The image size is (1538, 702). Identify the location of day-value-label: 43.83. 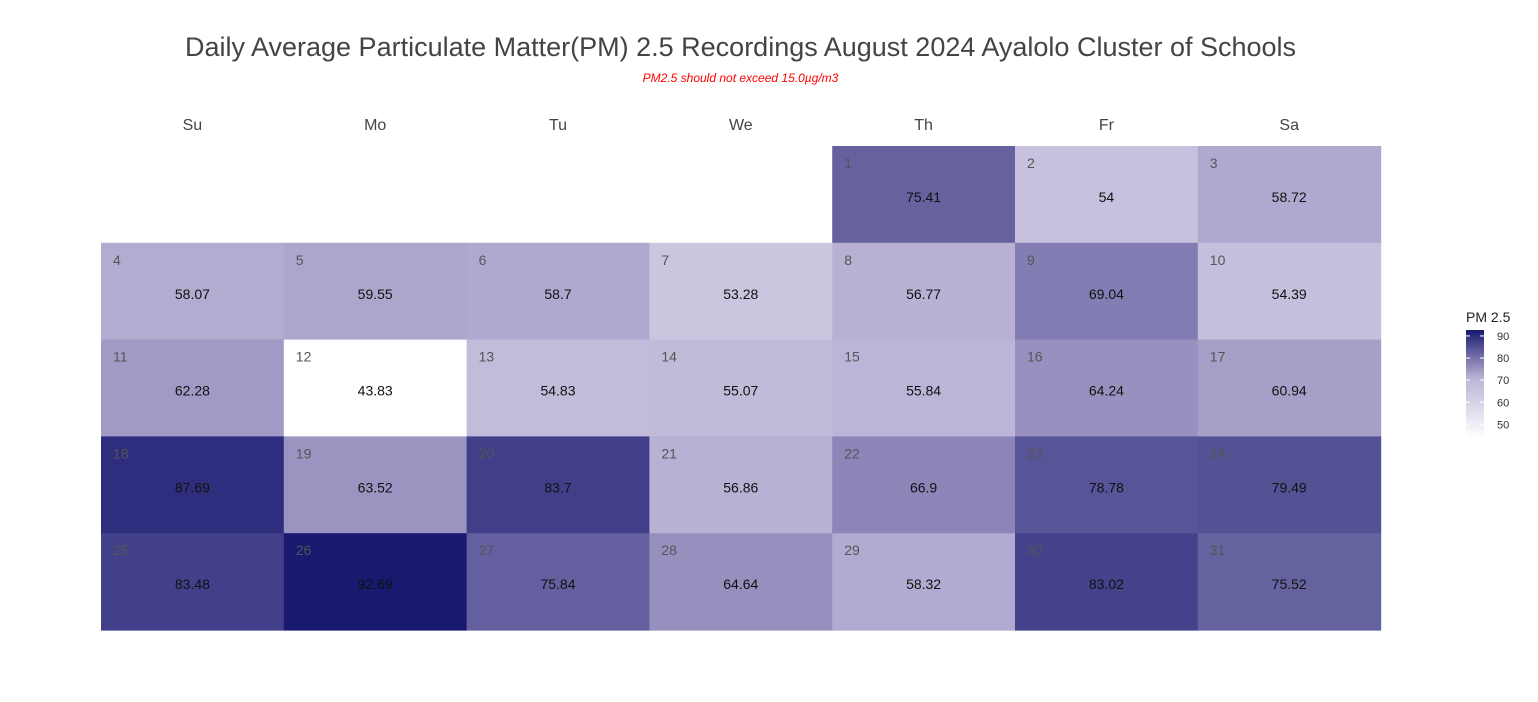
(375, 391).